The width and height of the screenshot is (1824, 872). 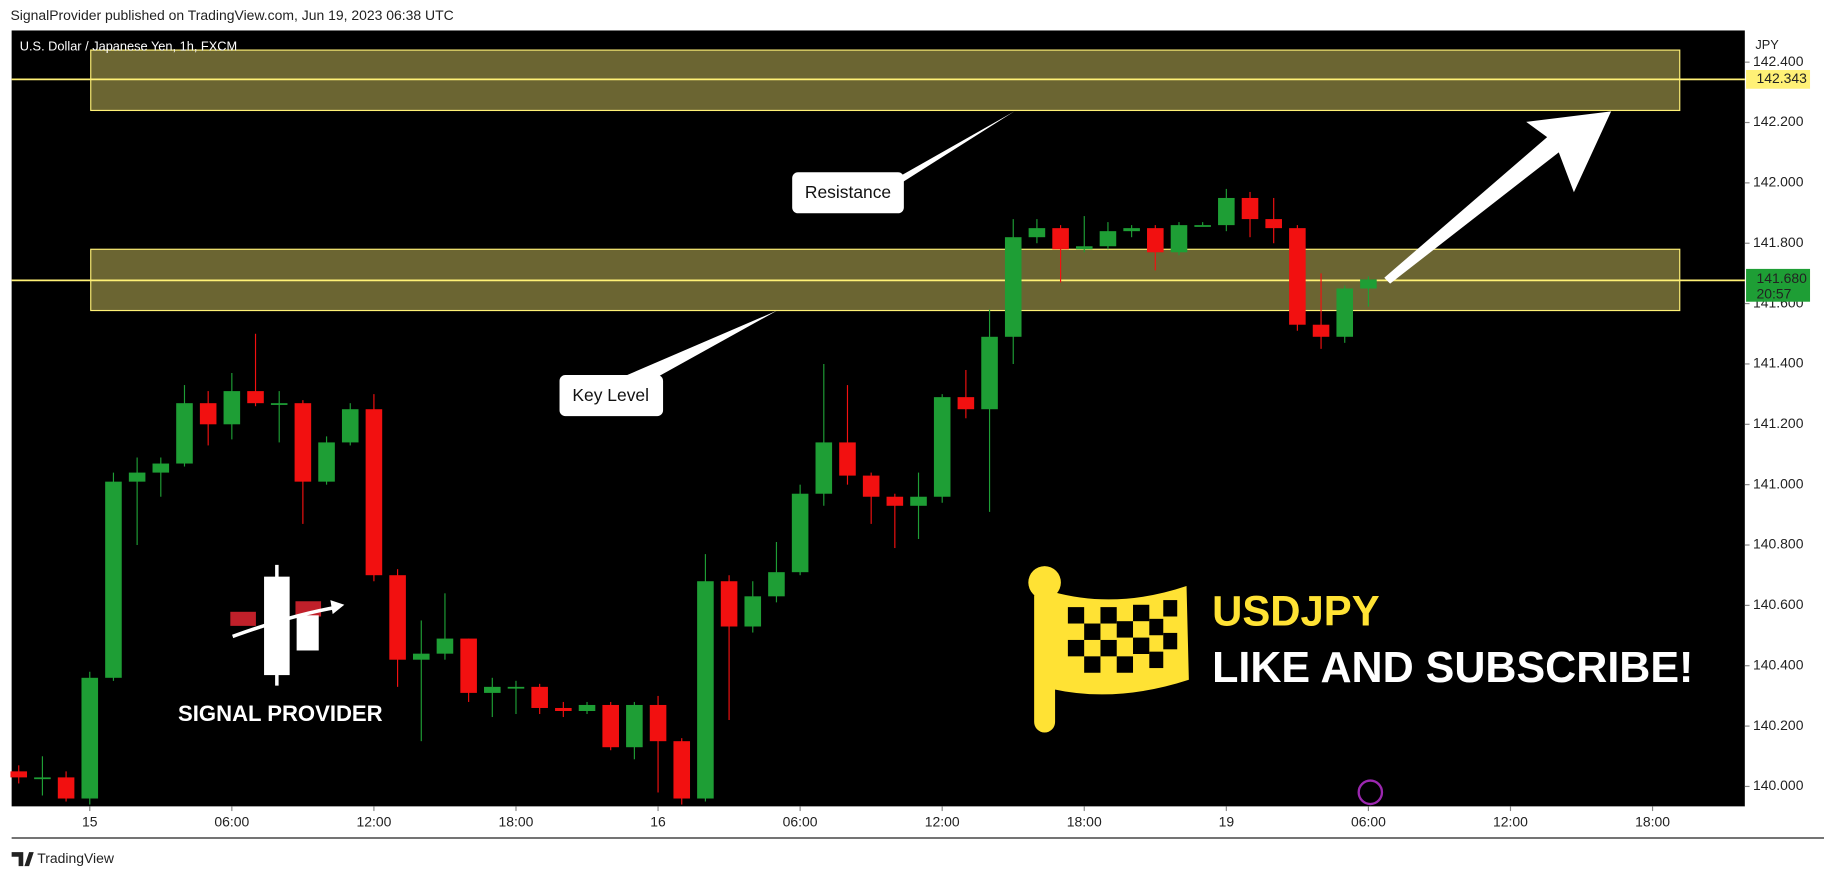 What do you see at coordinates (1778, 604) in the screenshot?
I see `y-tick-label: 140.600` at bounding box center [1778, 604].